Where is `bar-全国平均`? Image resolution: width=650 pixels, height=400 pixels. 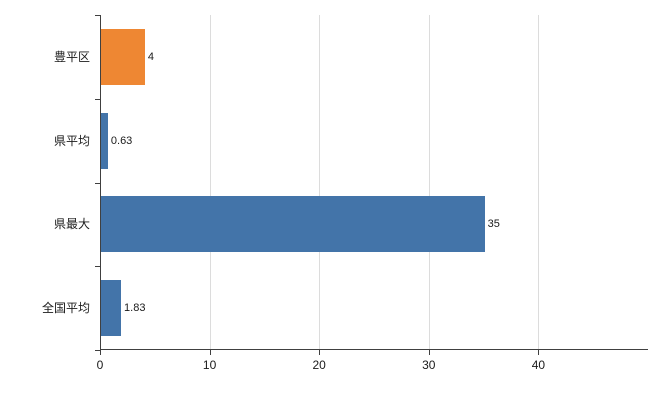
bar-全国平均 is located at coordinates (111, 308).